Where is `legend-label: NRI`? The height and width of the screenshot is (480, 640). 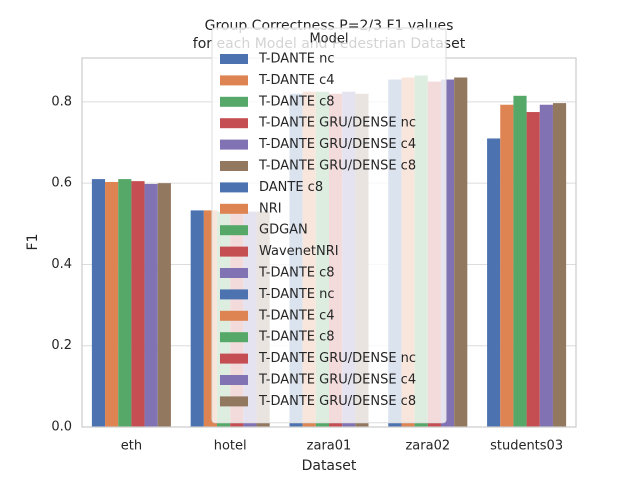
legend-label: NRI is located at coordinates (270, 208).